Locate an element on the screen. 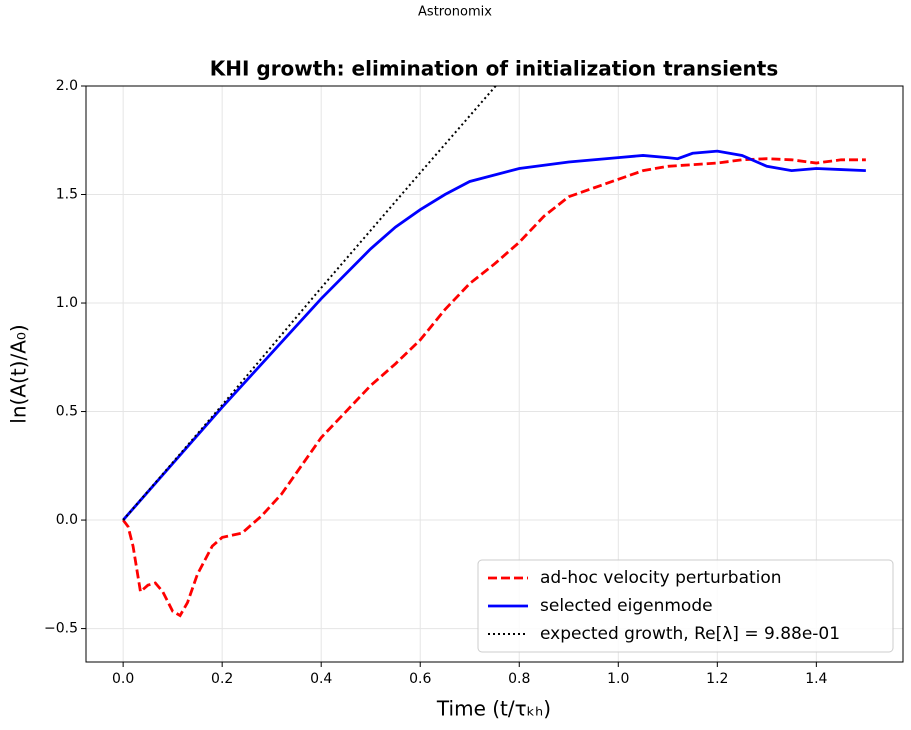 The width and height of the screenshot is (911, 730). x-tick-label: 0.8 is located at coordinates (519, 679).